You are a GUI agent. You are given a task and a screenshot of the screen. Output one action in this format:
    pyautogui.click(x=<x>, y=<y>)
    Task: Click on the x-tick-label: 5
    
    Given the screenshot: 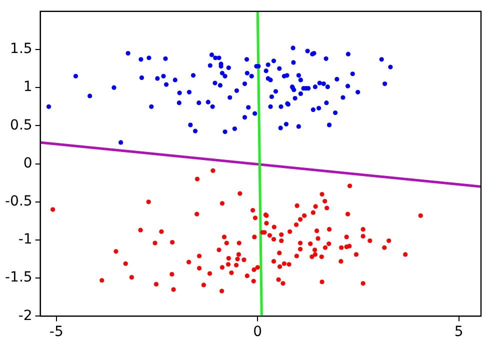 What is the action you would take?
    pyautogui.click(x=459, y=332)
    